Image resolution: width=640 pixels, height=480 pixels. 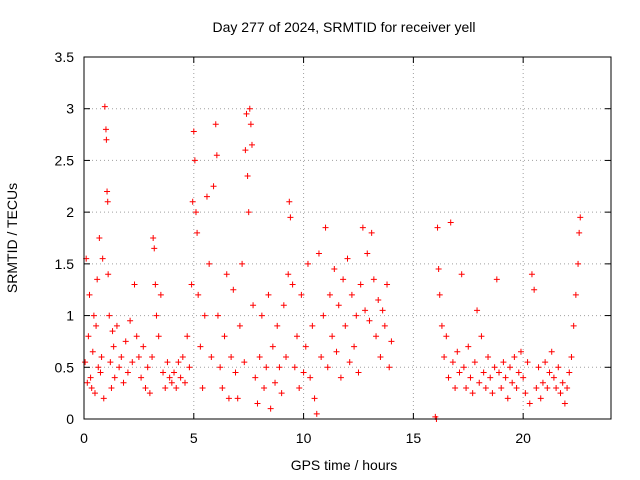 I want to click on x-tick-label: 0, so click(x=84, y=438).